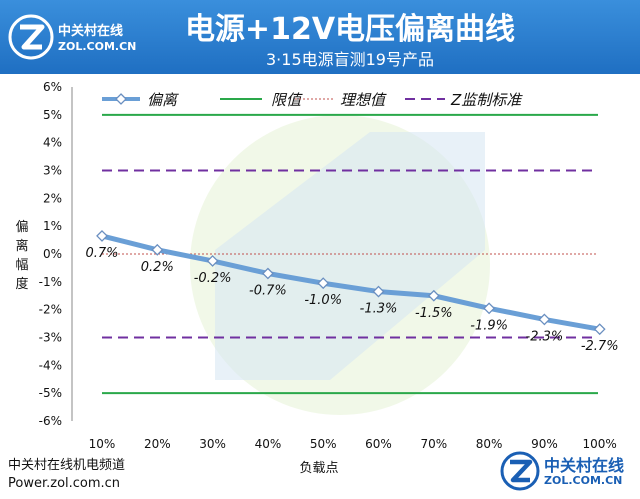 The width and height of the screenshot is (640, 499). I want to click on data-label: -0.2%, so click(213, 278).